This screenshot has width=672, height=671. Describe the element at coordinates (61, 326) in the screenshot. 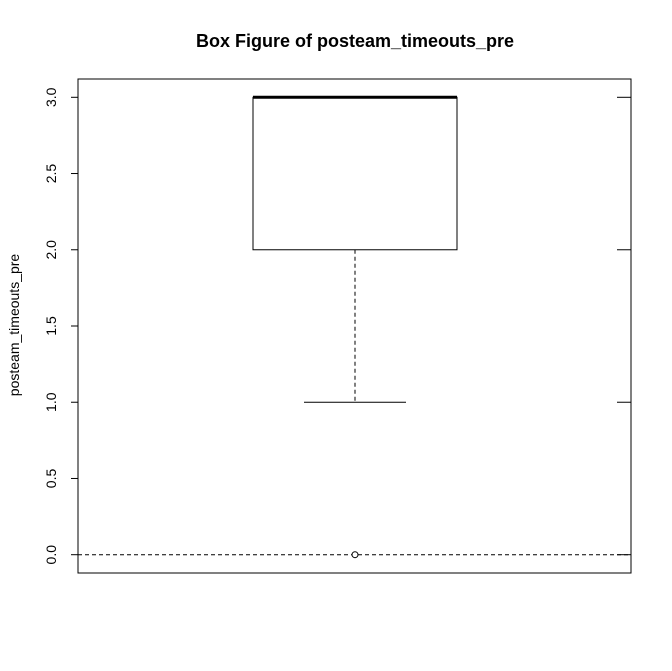

I see `y-axis: 0.0 0.5 1.0 1.5 2.0 2.5 3.0` at that location.